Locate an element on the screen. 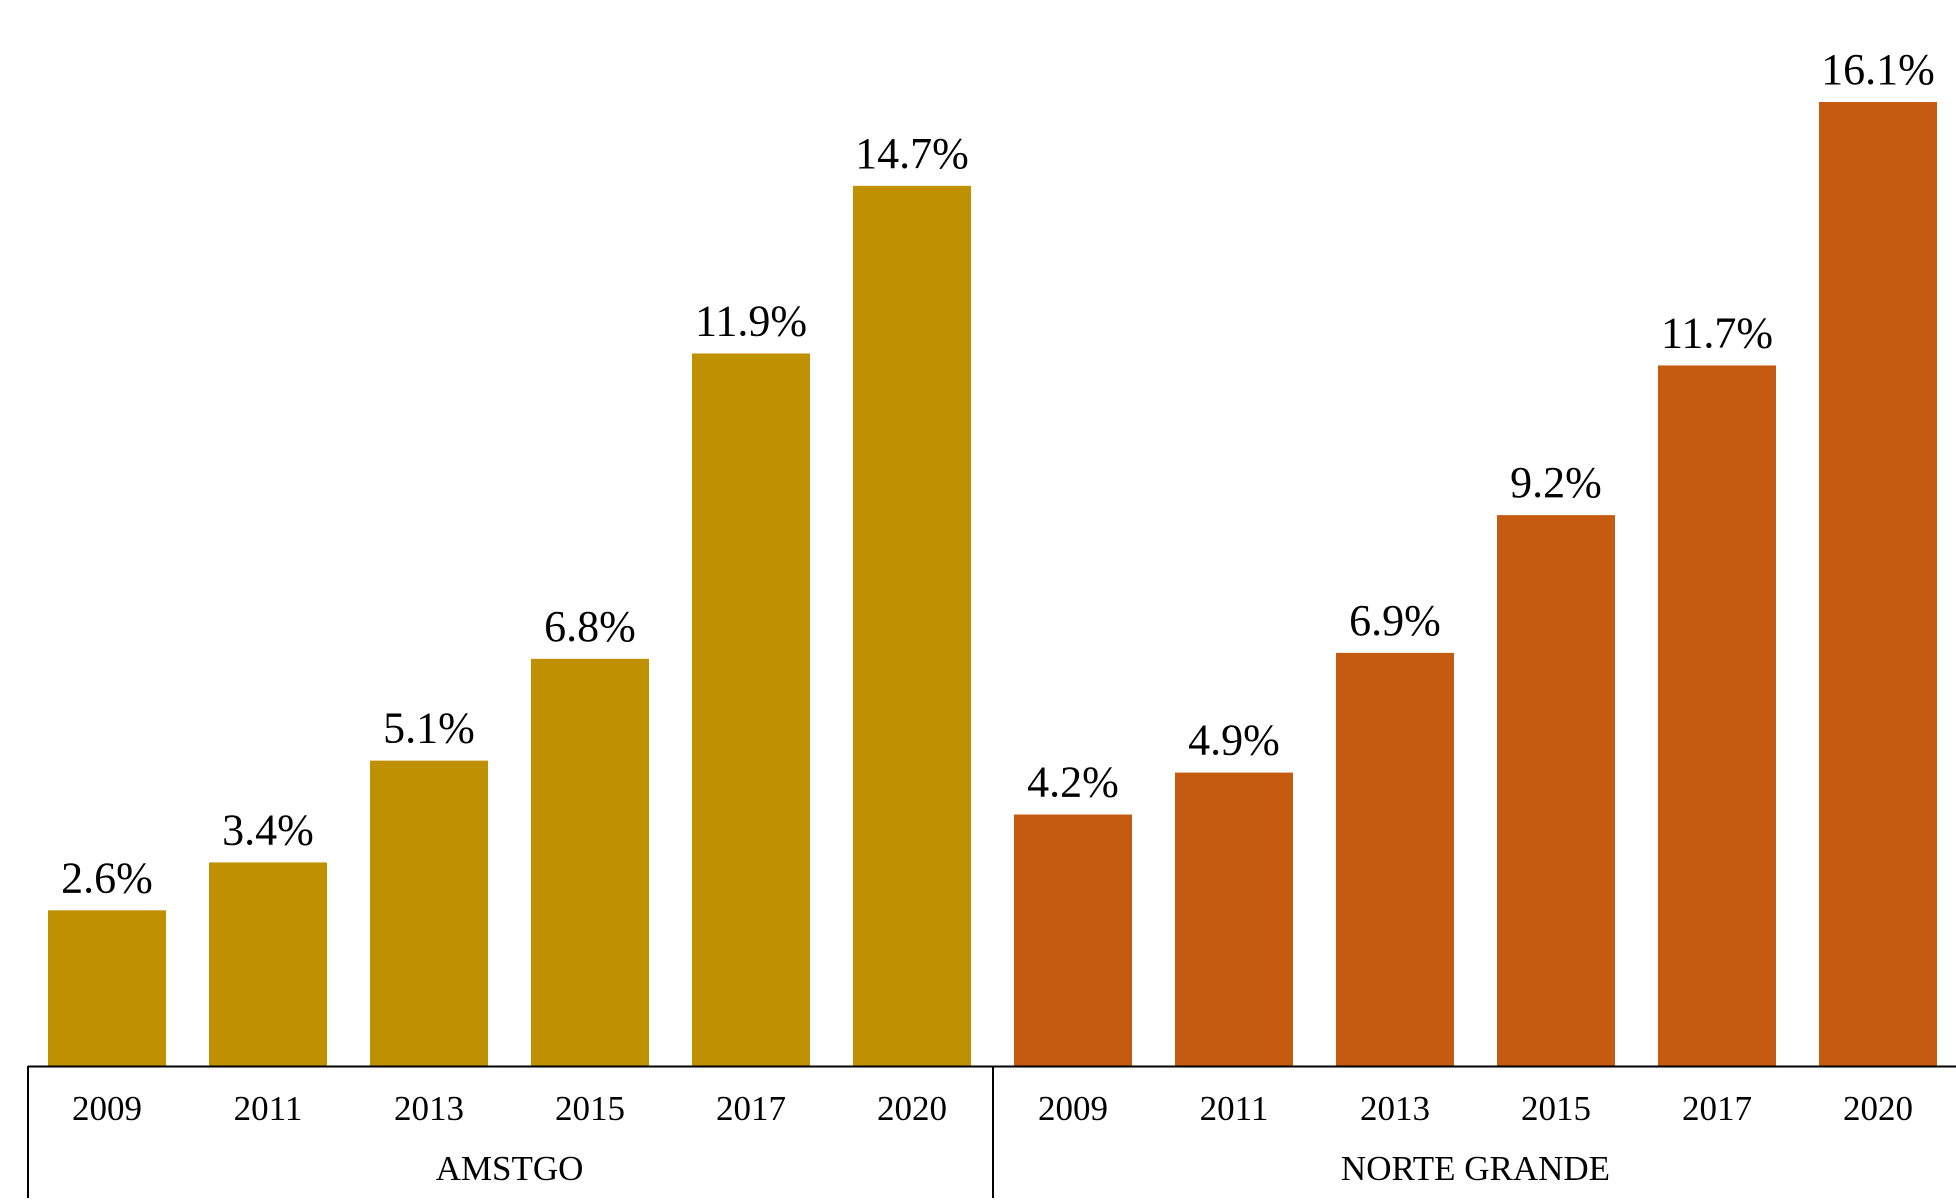  data-label-0-3: 6.8% is located at coordinates (590, 626).